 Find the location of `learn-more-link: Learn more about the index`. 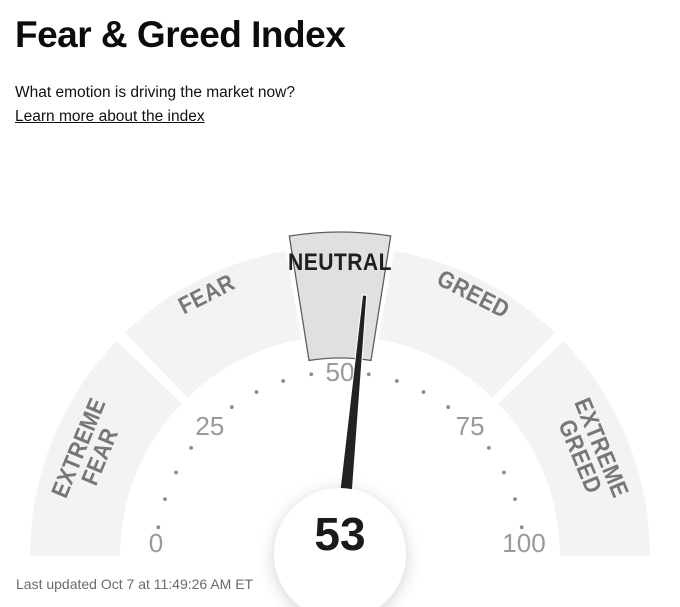

learn-more-link: Learn more about the index is located at coordinates (110, 116).